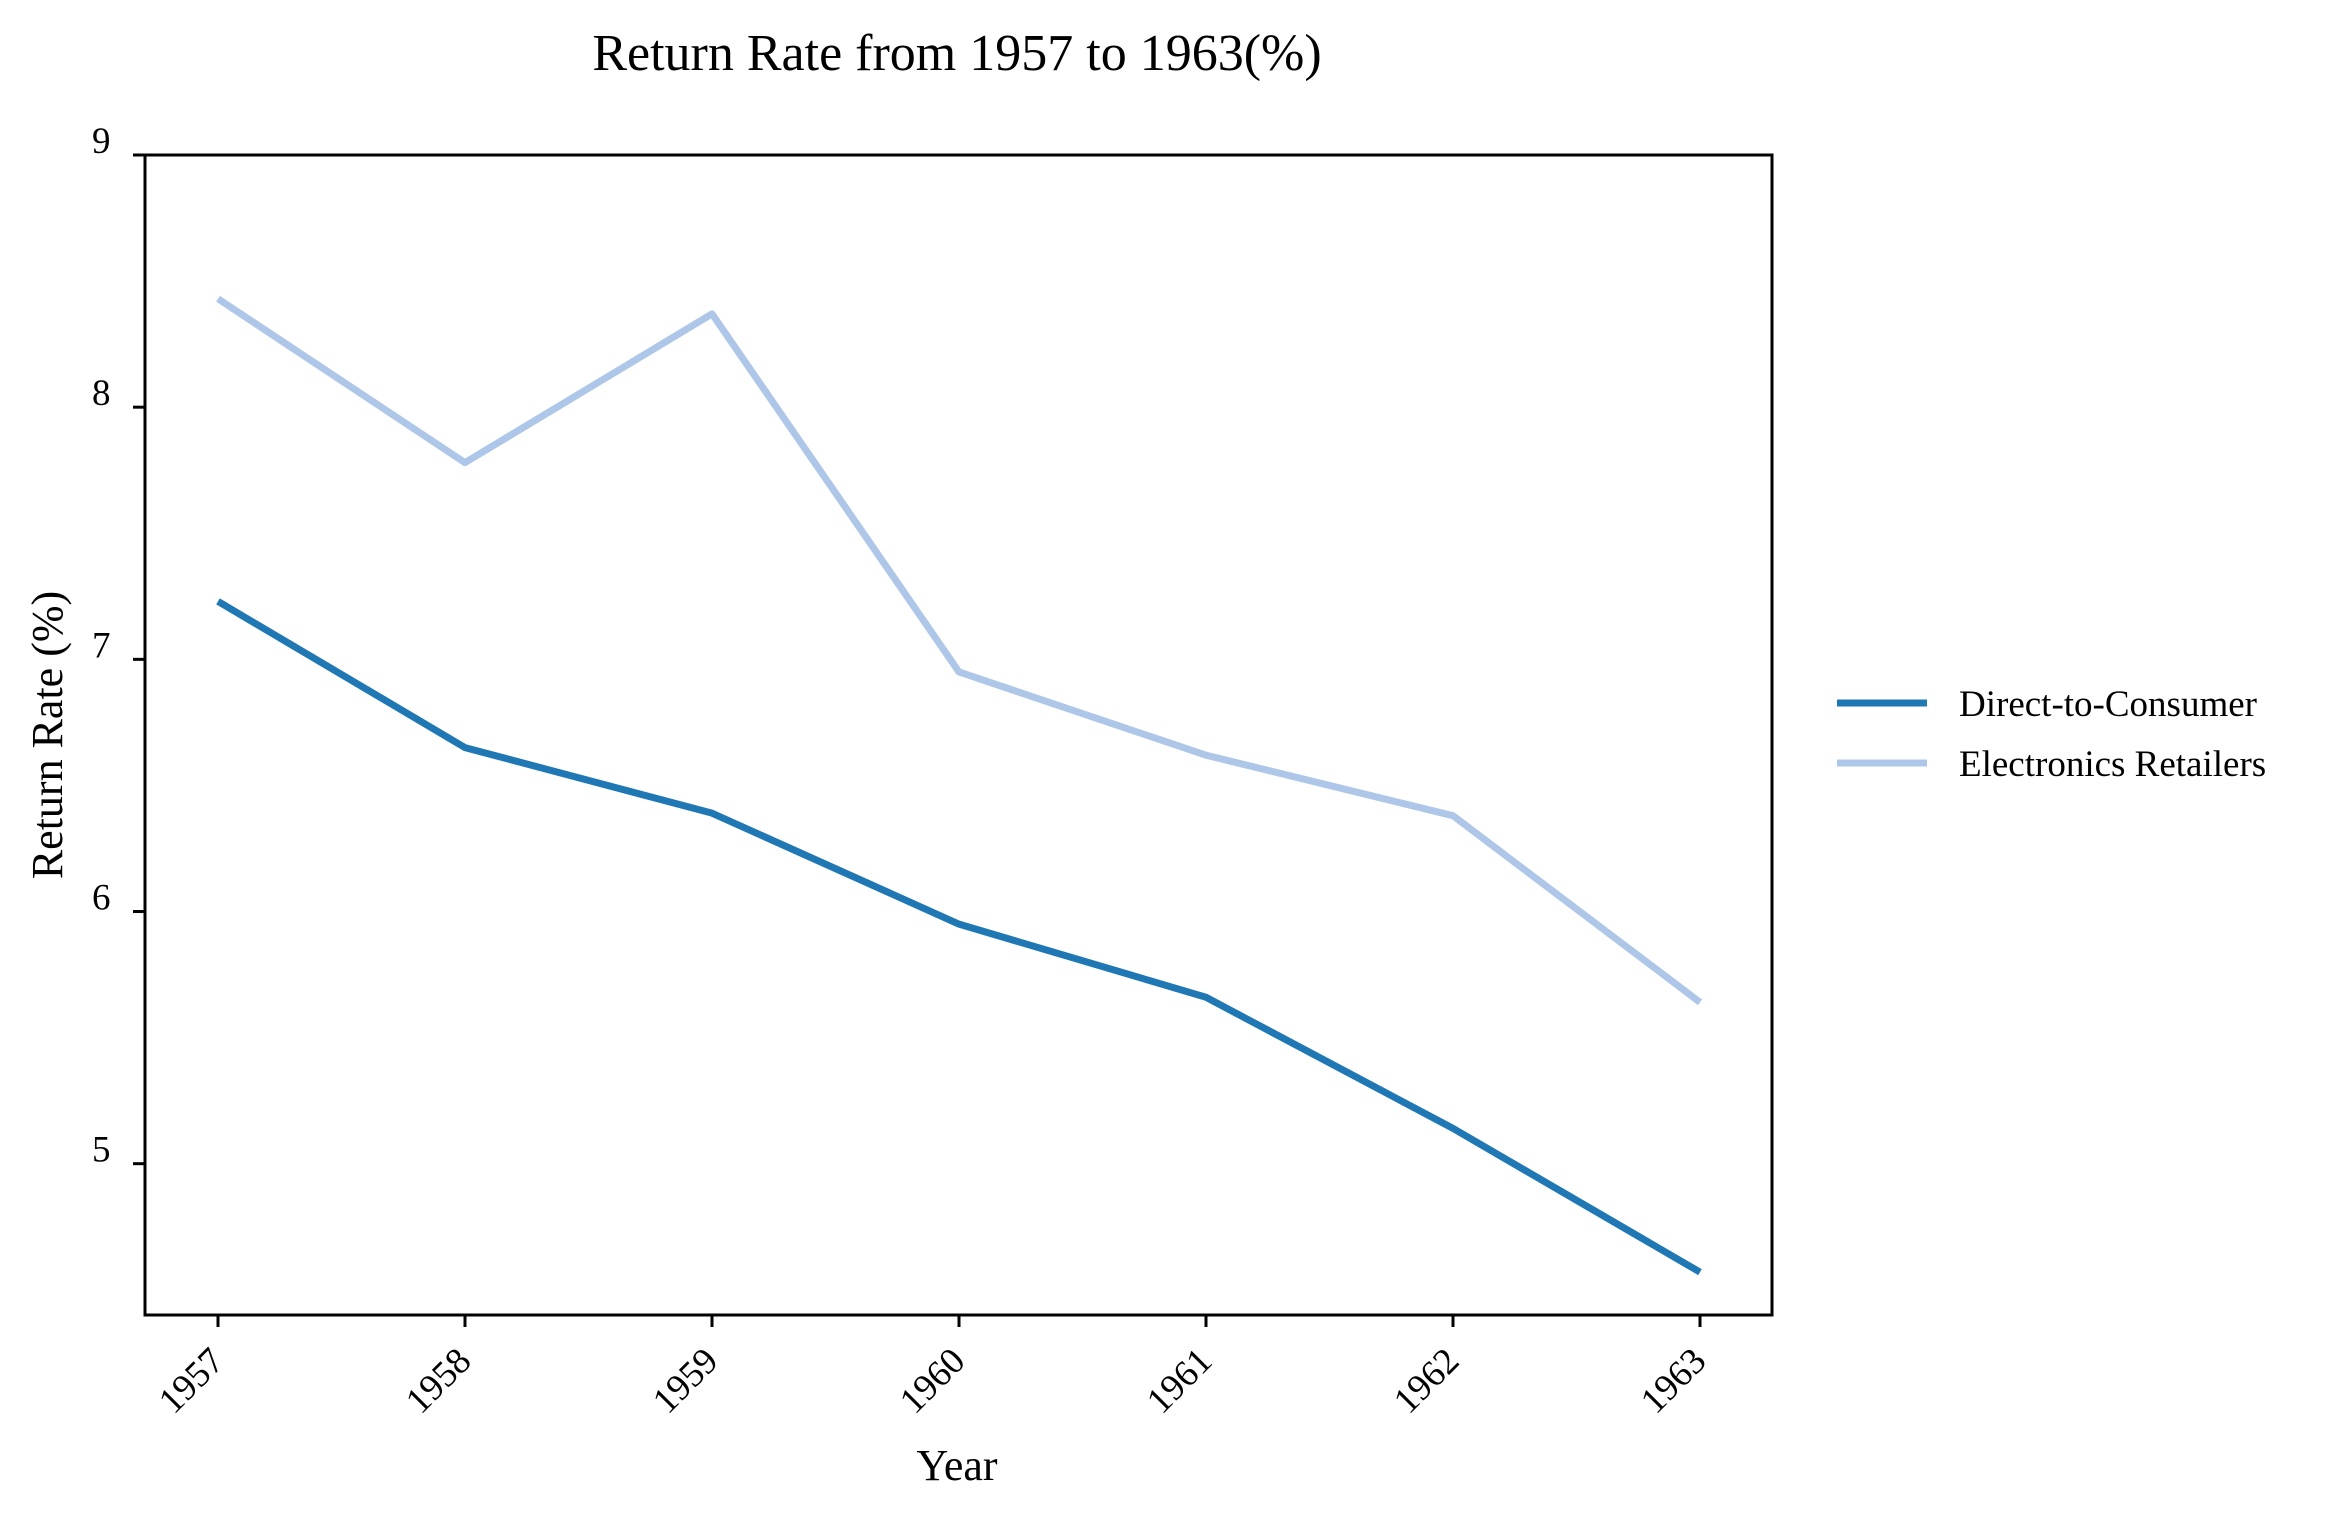 The image size is (2341, 1517). I want to click on y-axis: 5 6 7 8 9, so click(118, 646).